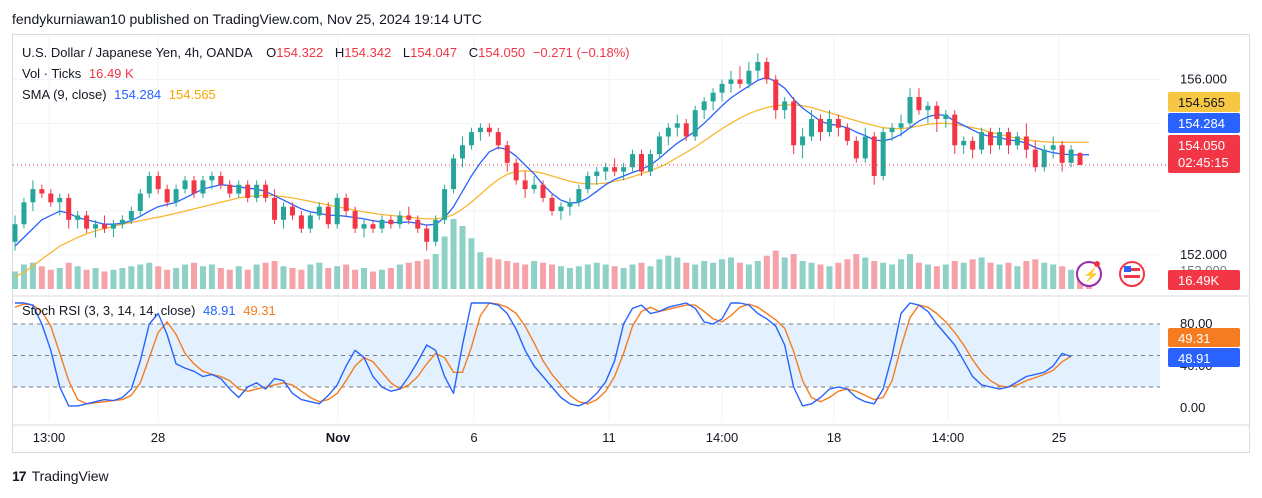  I want to click on rsi-tick-80: 80.00, so click(1196, 323).